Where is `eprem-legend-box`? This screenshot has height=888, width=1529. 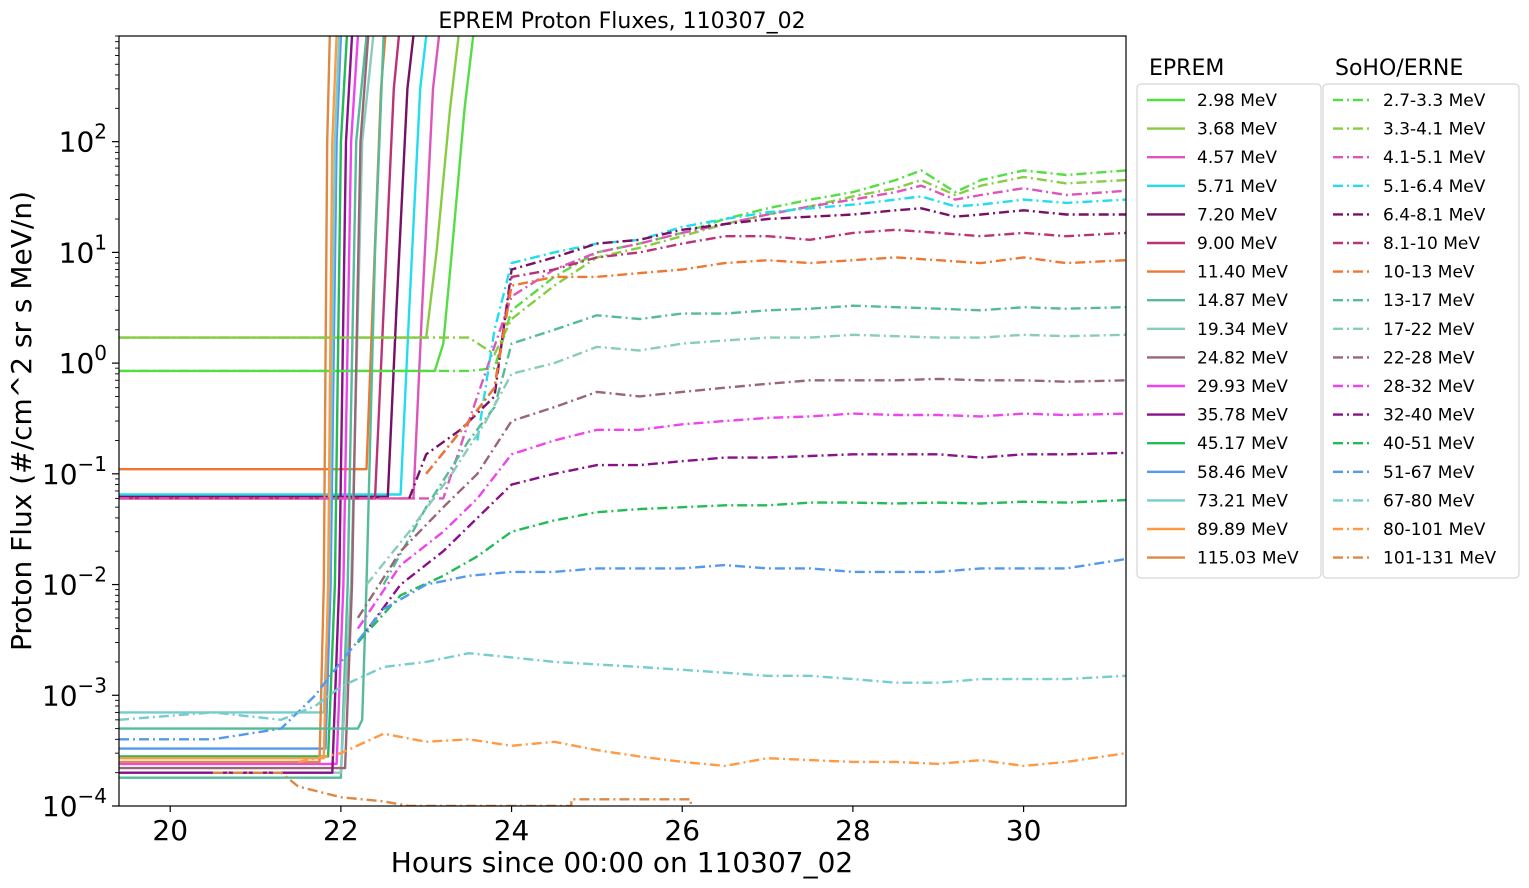 eprem-legend-box is located at coordinates (1229, 331).